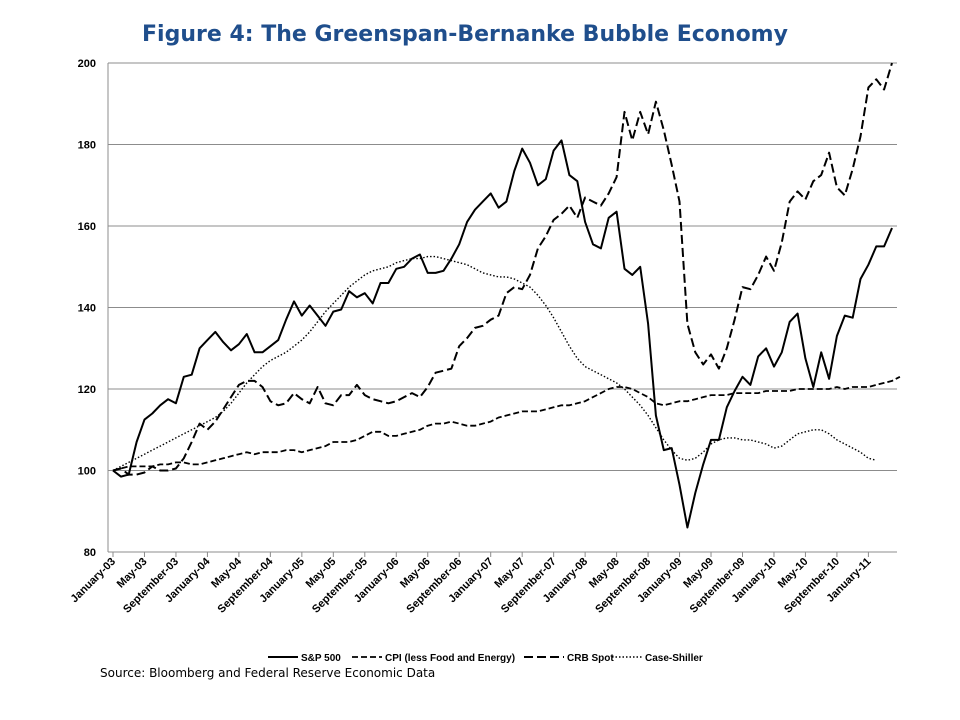 The image size is (960, 720). I want to click on legend-label: S&P 500, so click(321, 658).